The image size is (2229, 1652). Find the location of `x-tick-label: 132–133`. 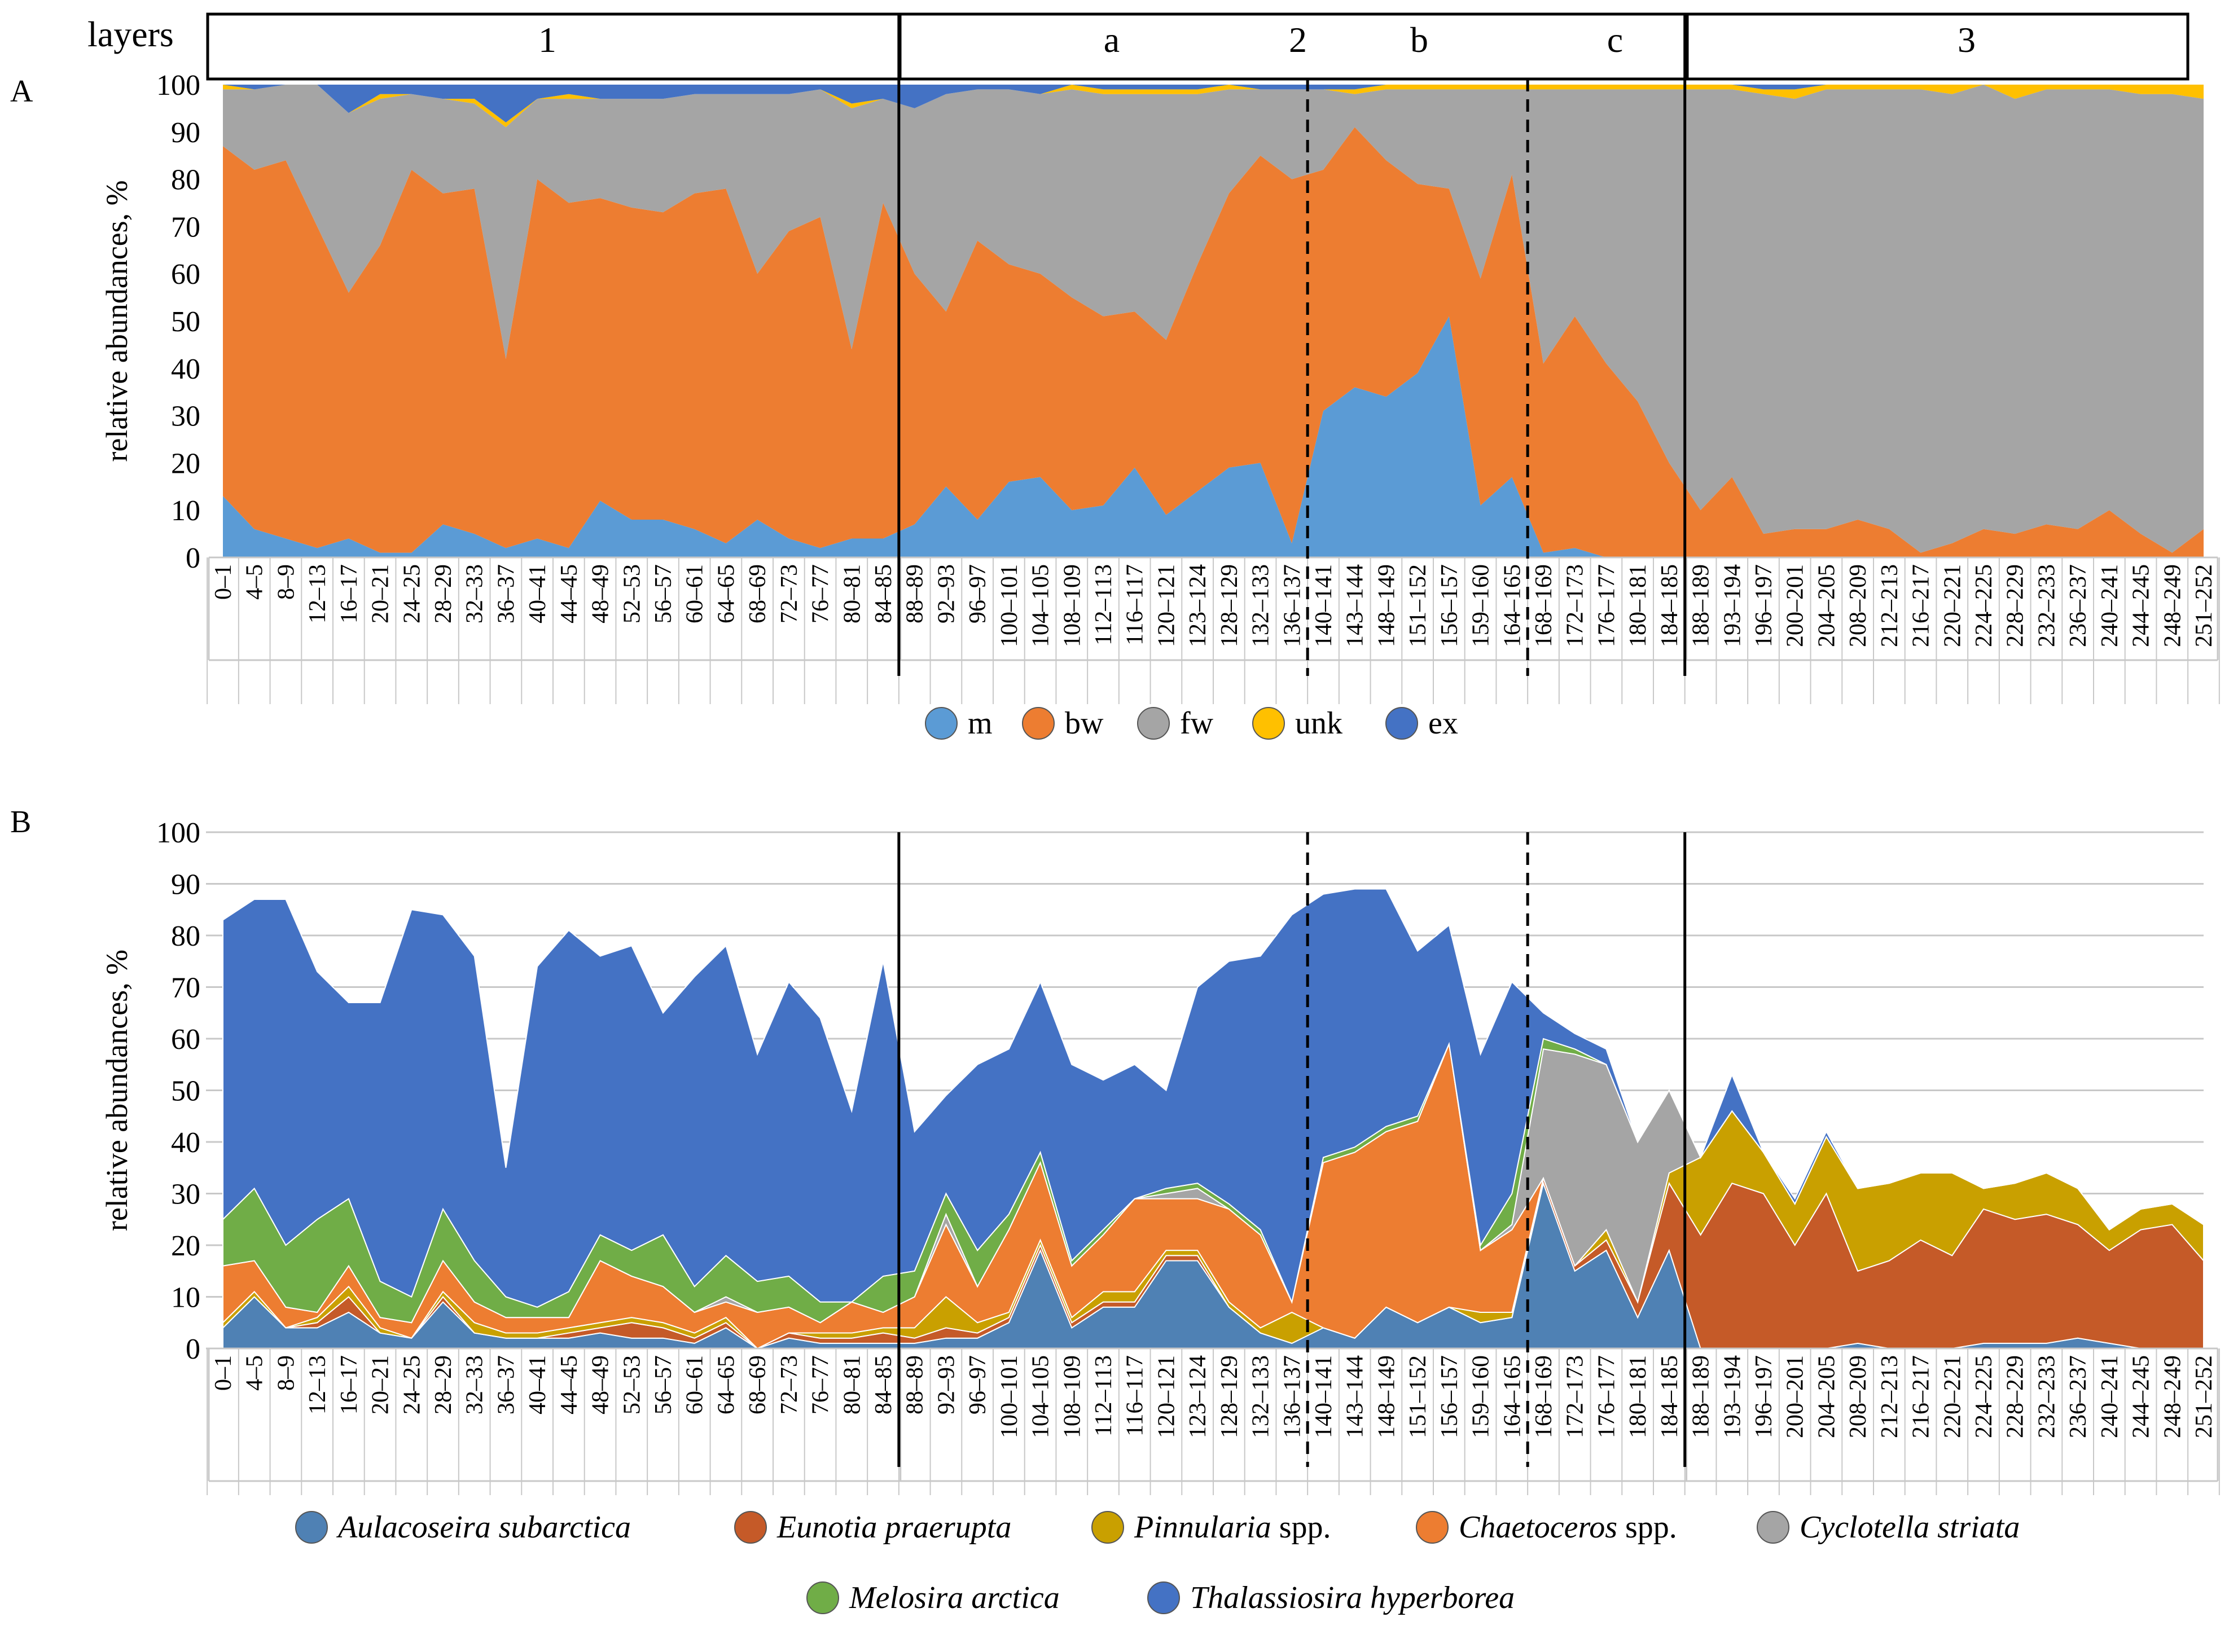

x-tick-label: 132–133 is located at coordinates (1261, 606).